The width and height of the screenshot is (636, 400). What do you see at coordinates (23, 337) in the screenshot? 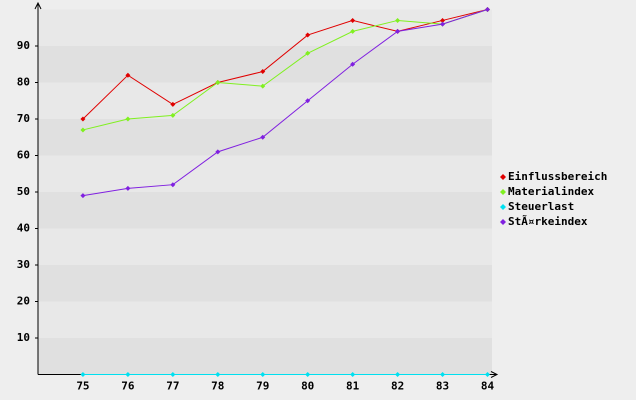
I see `y-tick-label: 10` at bounding box center [23, 337].